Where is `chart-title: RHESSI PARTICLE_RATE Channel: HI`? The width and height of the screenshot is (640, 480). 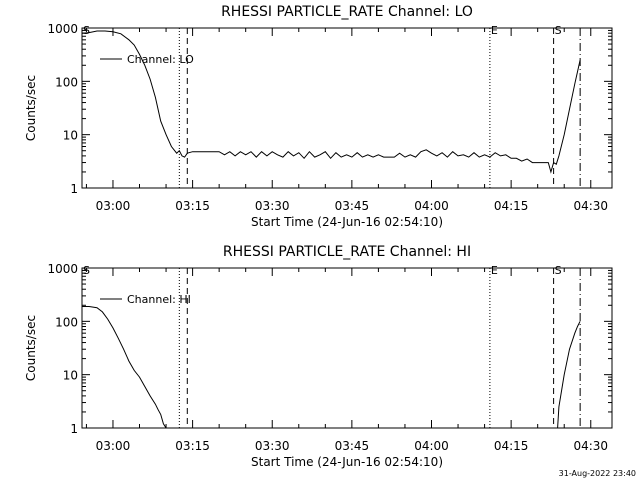 chart-title: RHESSI PARTICLE_RATE Channel: HI is located at coordinates (347, 252).